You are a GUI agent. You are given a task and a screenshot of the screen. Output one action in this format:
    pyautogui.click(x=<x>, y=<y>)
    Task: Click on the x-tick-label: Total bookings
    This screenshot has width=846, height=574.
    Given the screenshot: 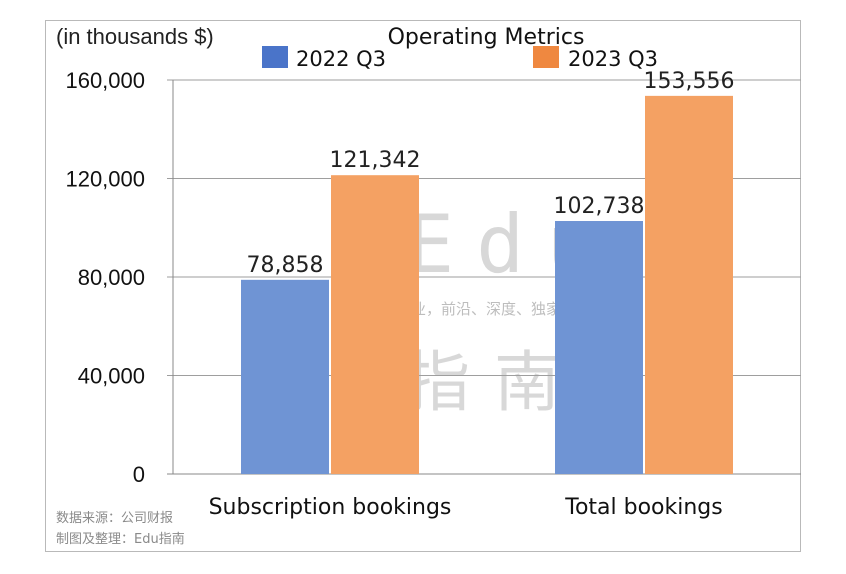 What is the action you would take?
    pyautogui.click(x=643, y=507)
    